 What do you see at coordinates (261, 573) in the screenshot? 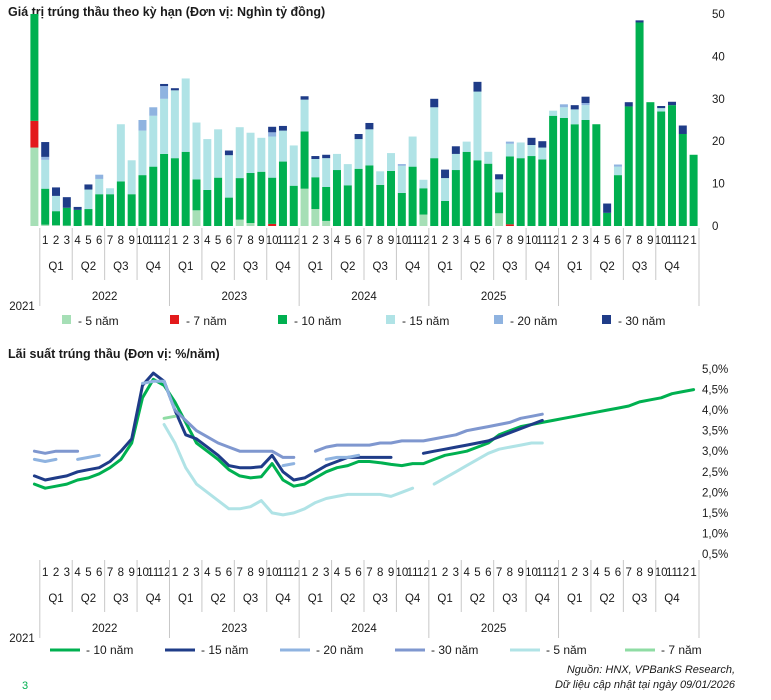
I see `line-month-label: 9` at bounding box center [261, 573].